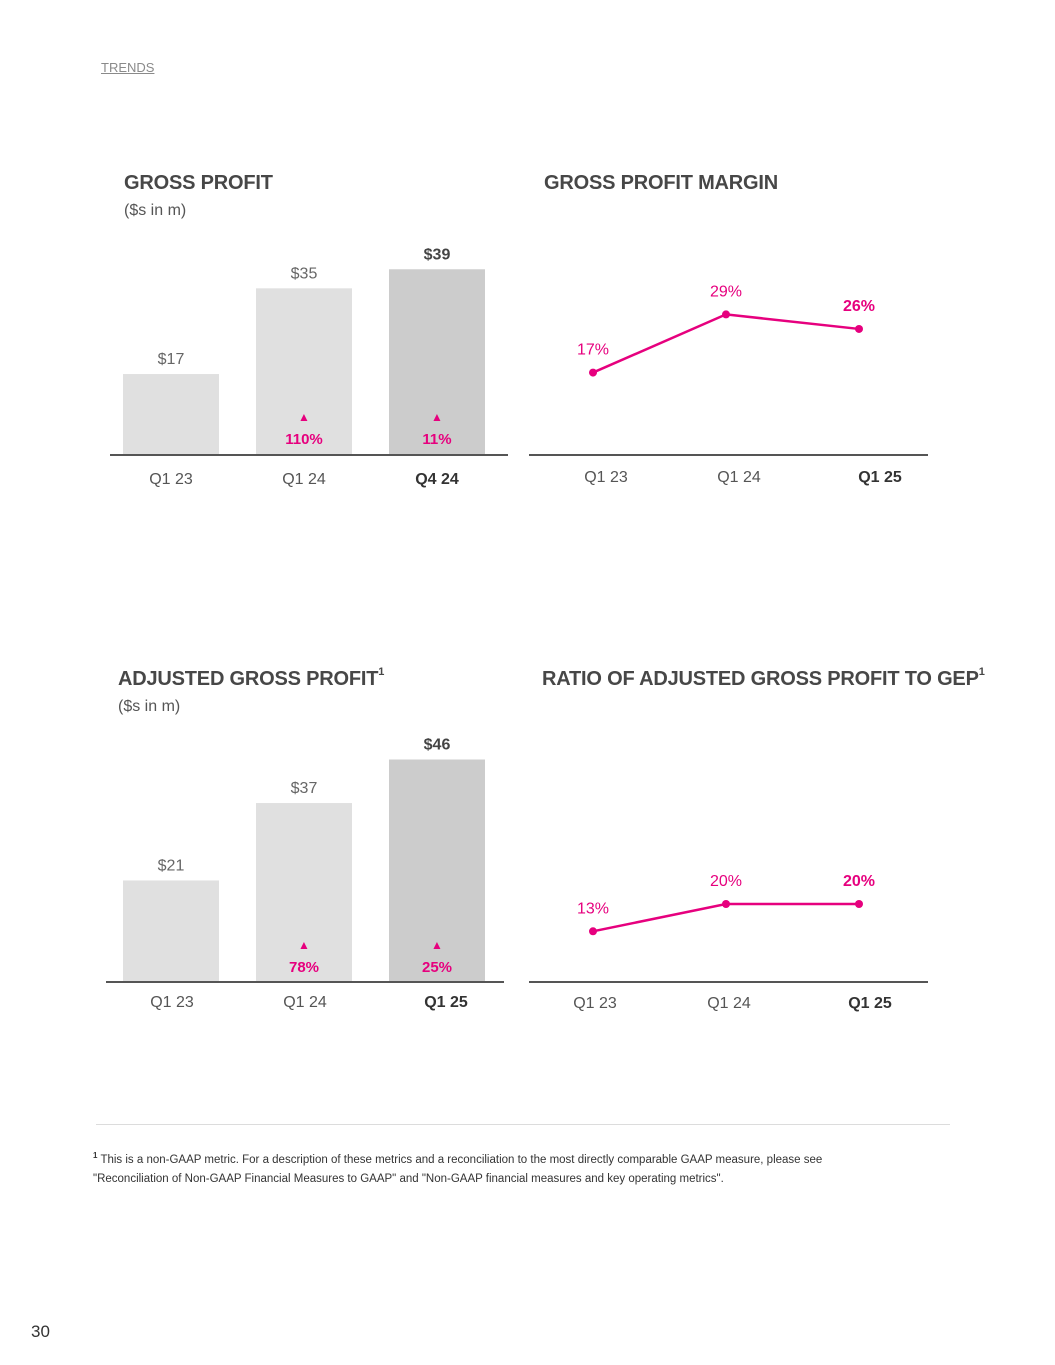 The height and width of the screenshot is (1365, 1055). I want to click on bar-value-label: $37, so click(304, 788).